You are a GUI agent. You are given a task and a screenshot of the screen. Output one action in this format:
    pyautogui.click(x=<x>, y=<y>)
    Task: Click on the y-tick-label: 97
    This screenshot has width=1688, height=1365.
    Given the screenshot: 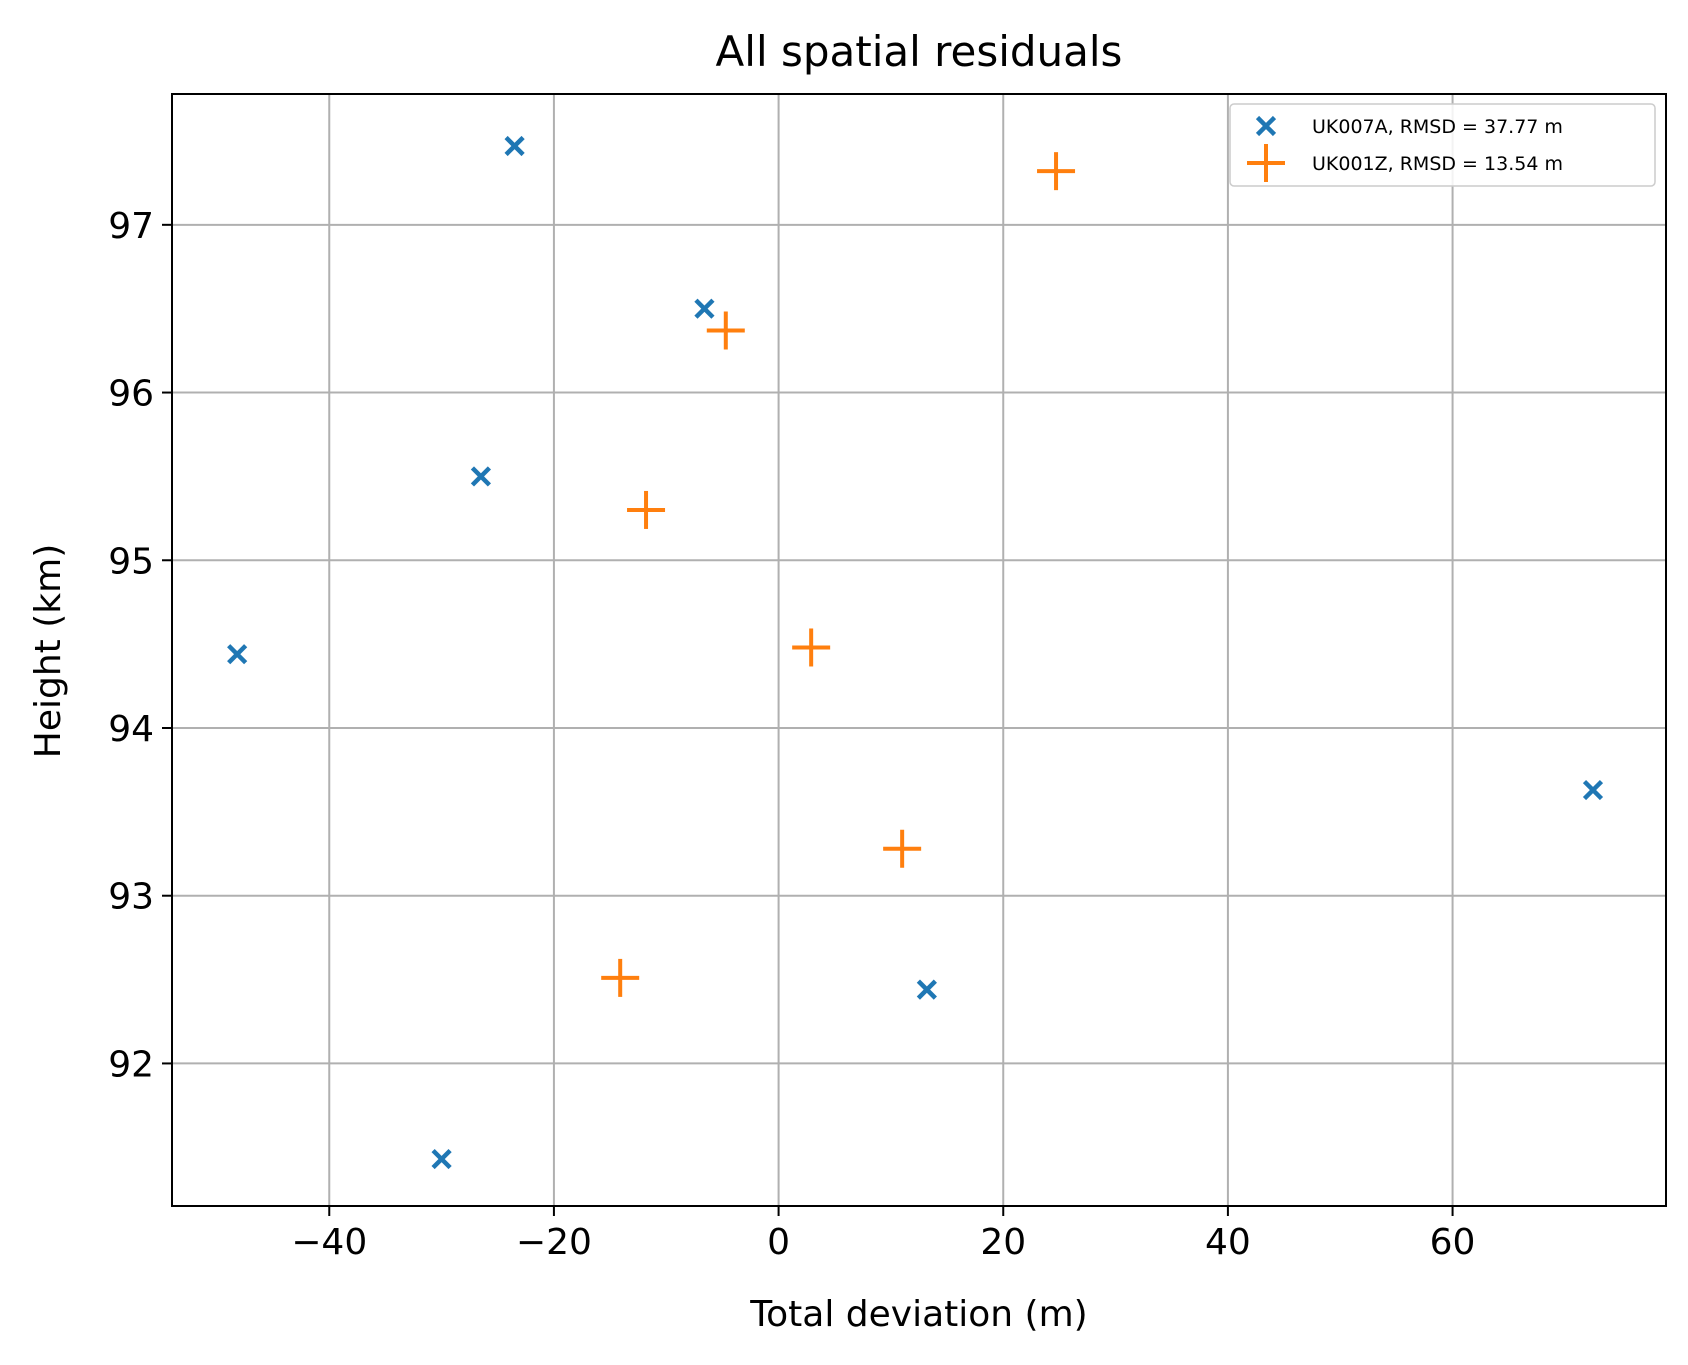 What is the action you would take?
    pyautogui.click(x=131, y=226)
    